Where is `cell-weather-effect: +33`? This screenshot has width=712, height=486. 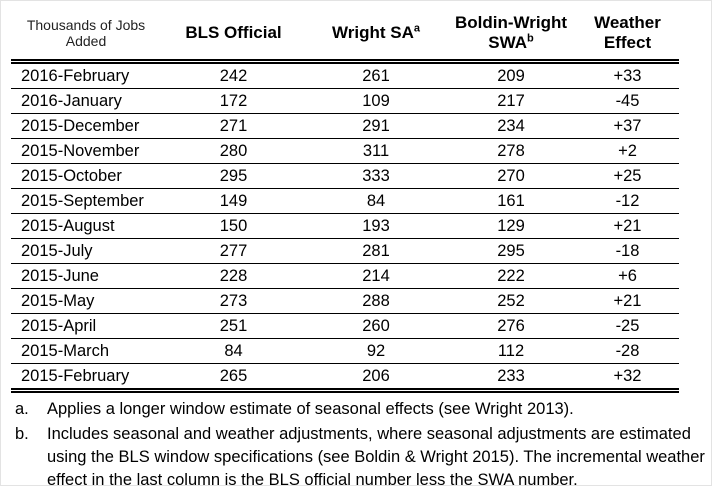
cell-weather-effect: +33 is located at coordinates (627, 75).